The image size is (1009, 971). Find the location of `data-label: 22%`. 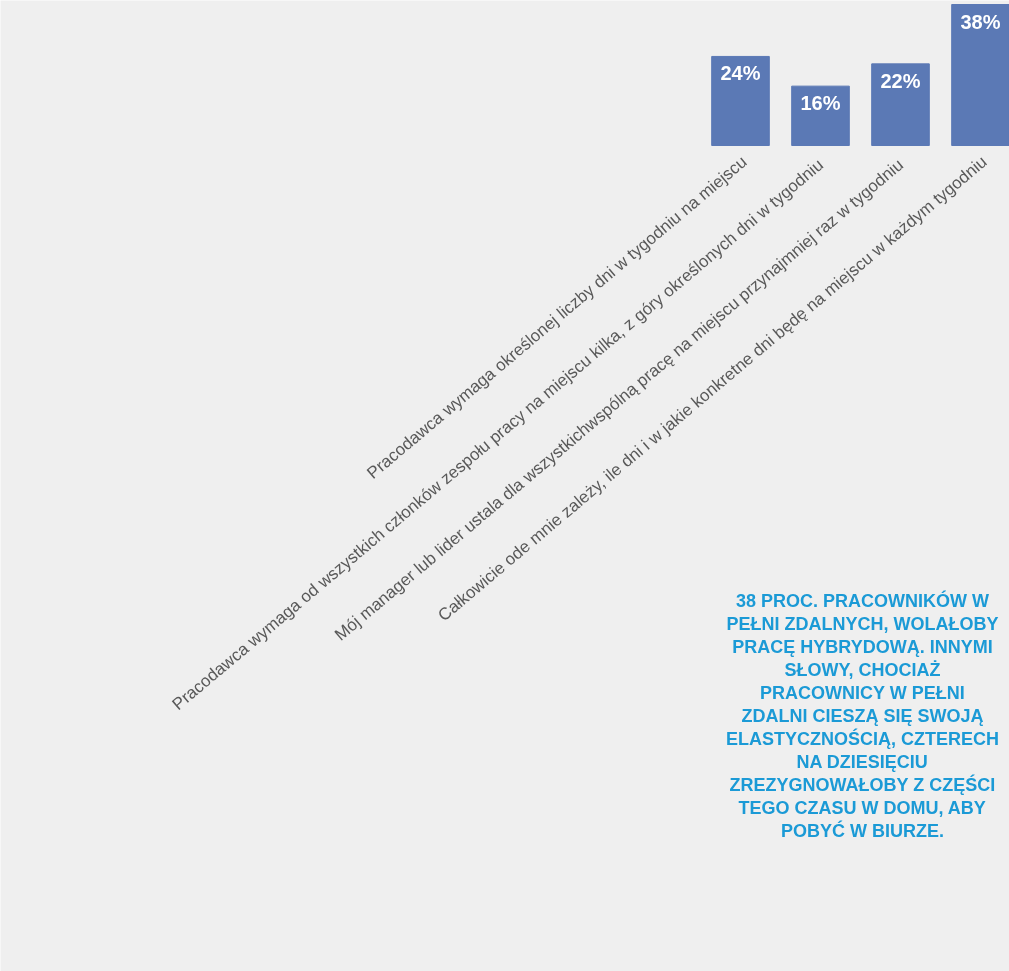

data-label: 22% is located at coordinates (900, 80).